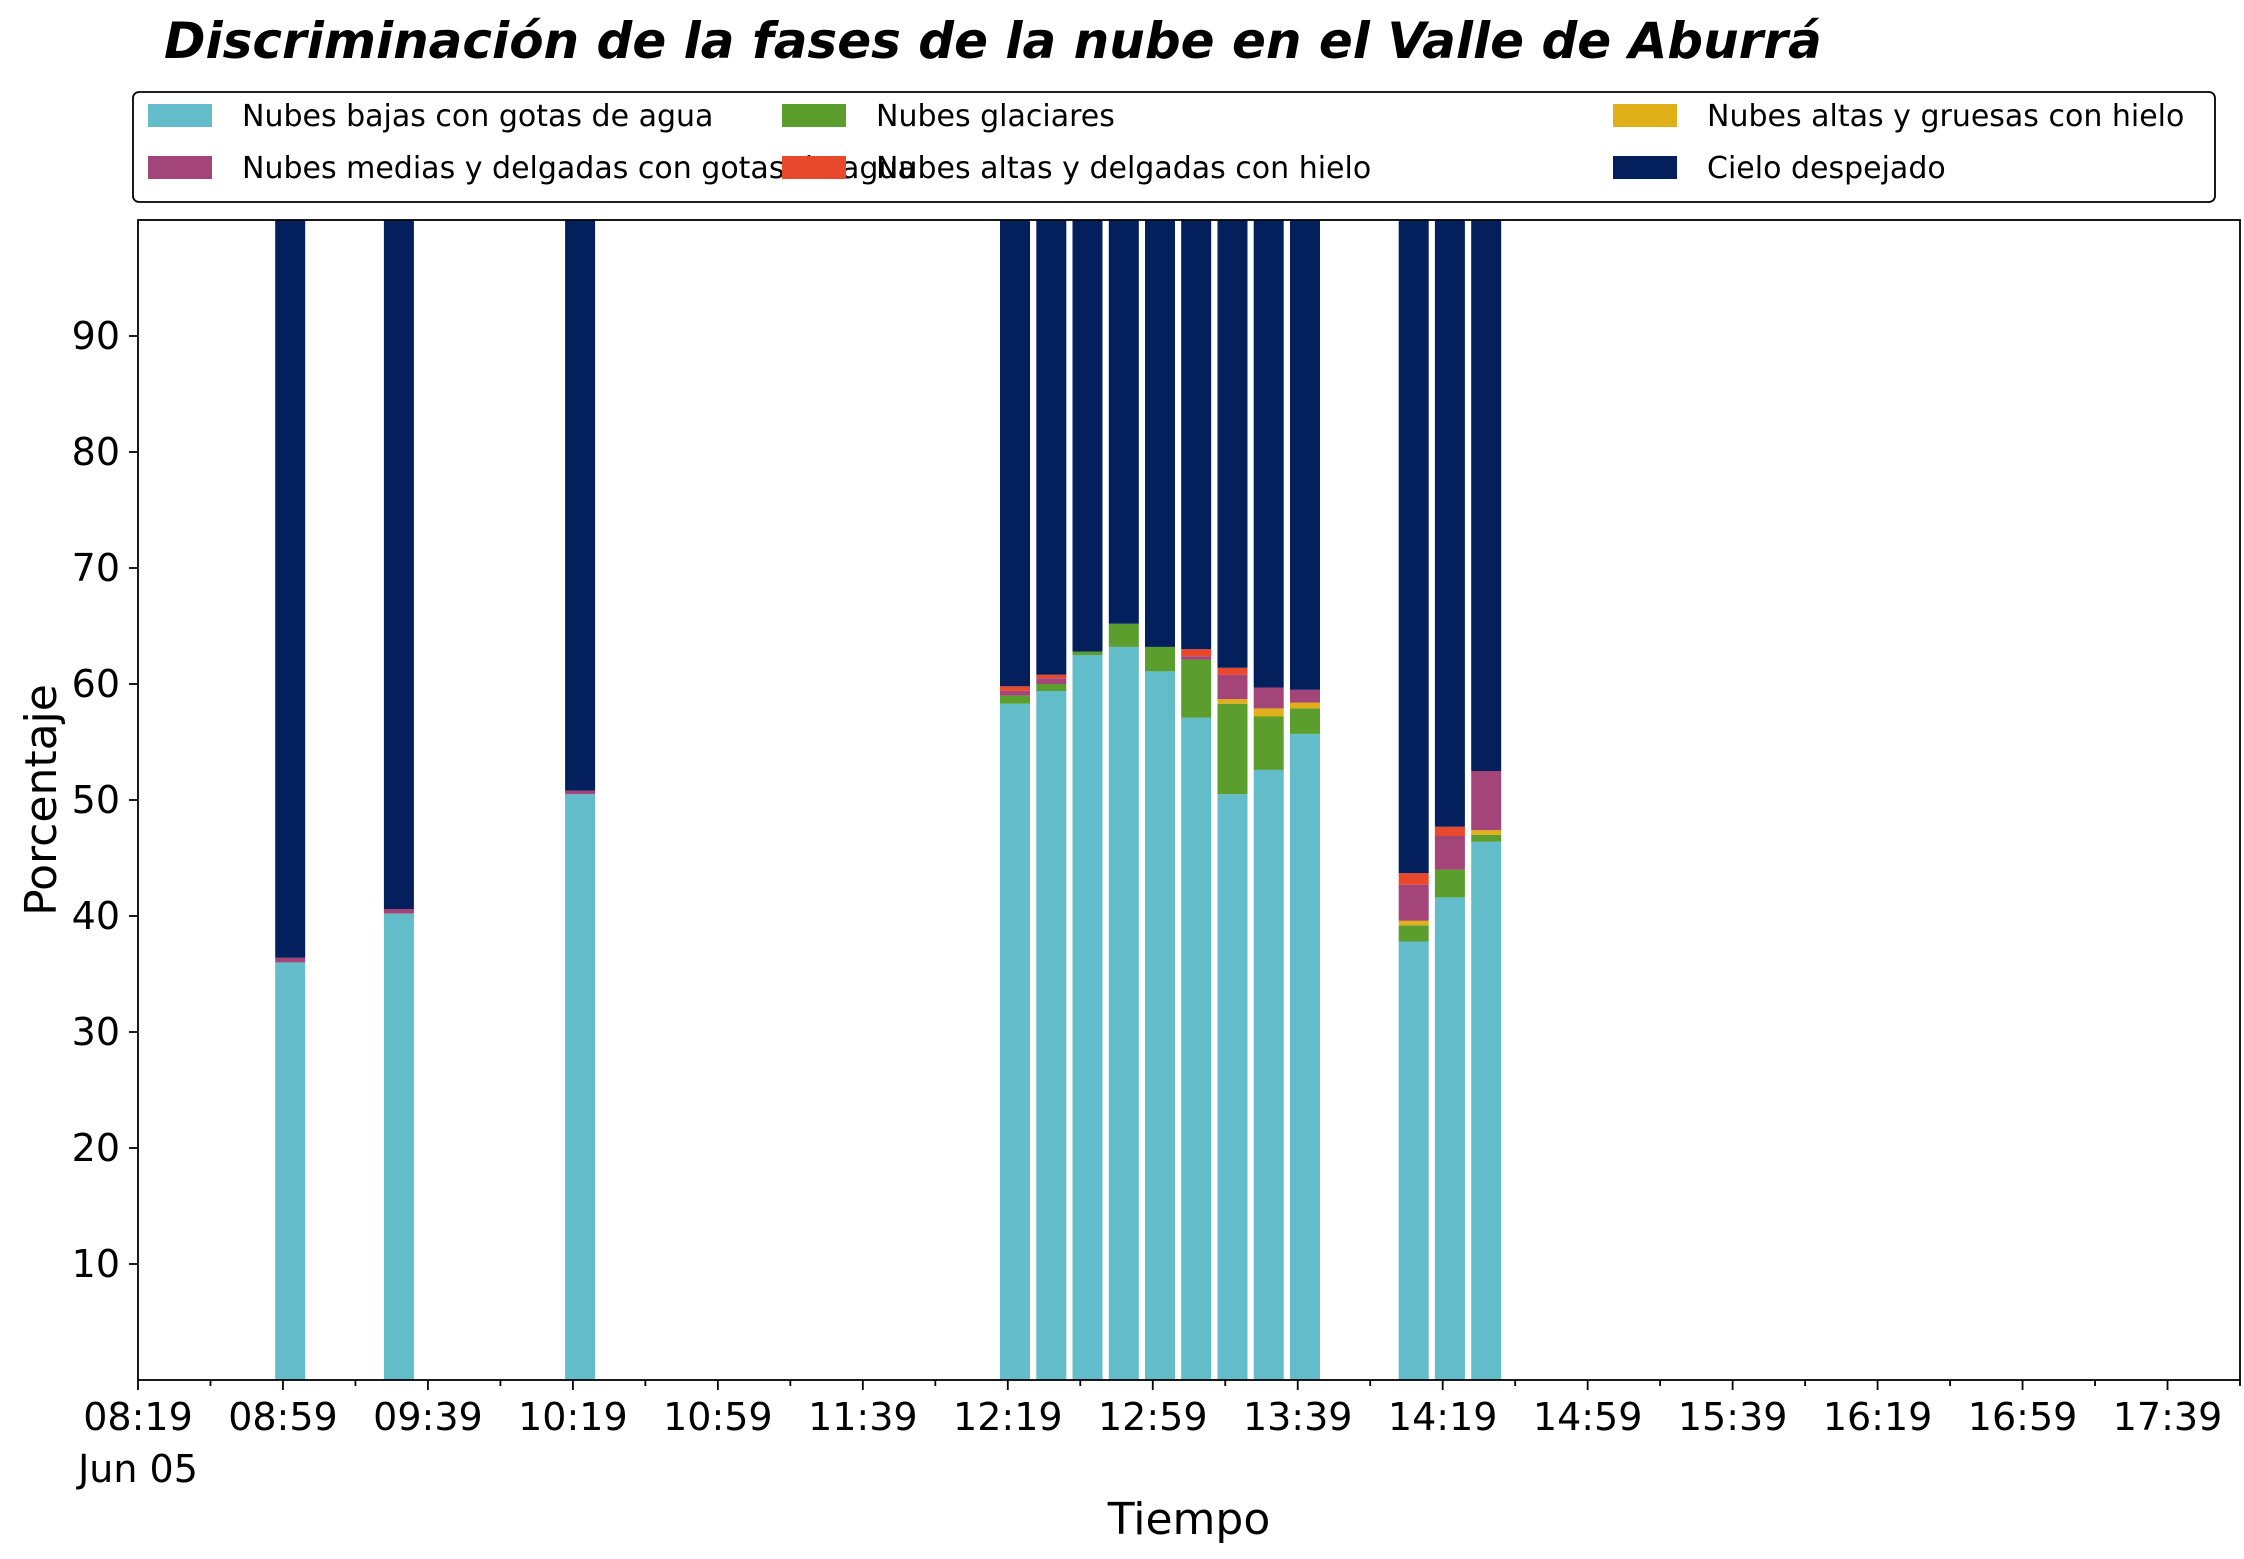 The image size is (2244, 1559). What do you see at coordinates (1486, 495) in the screenshot?
I see `bar-1431-cielo-despejado` at bounding box center [1486, 495].